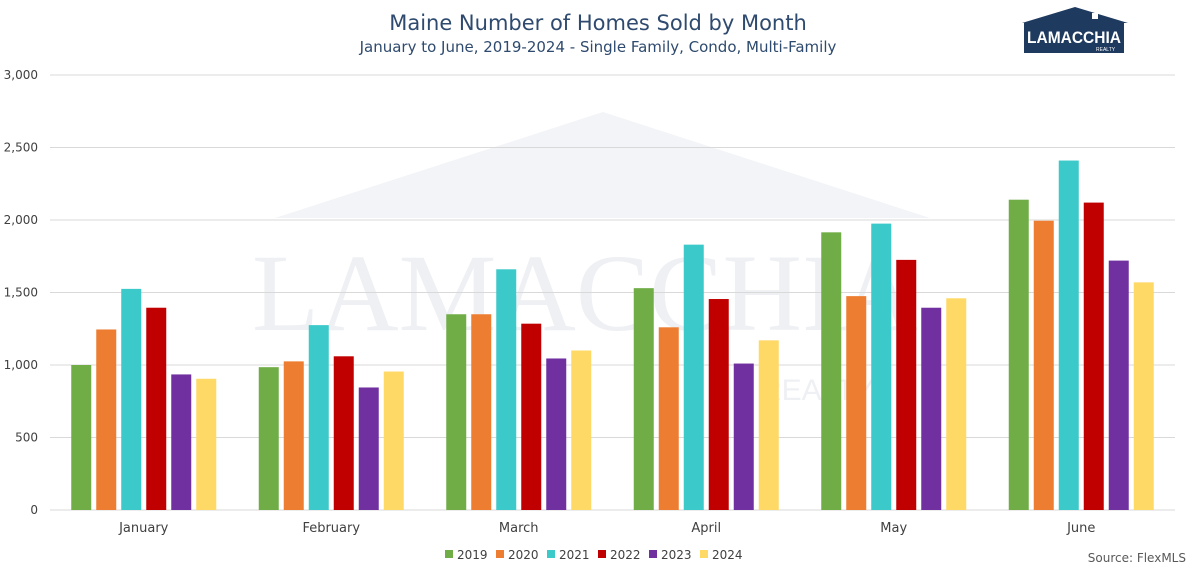 The image size is (1197, 577). What do you see at coordinates (693, 377) in the screenshot?
I see `bar-april-2021` at bounding box center [693, 377].